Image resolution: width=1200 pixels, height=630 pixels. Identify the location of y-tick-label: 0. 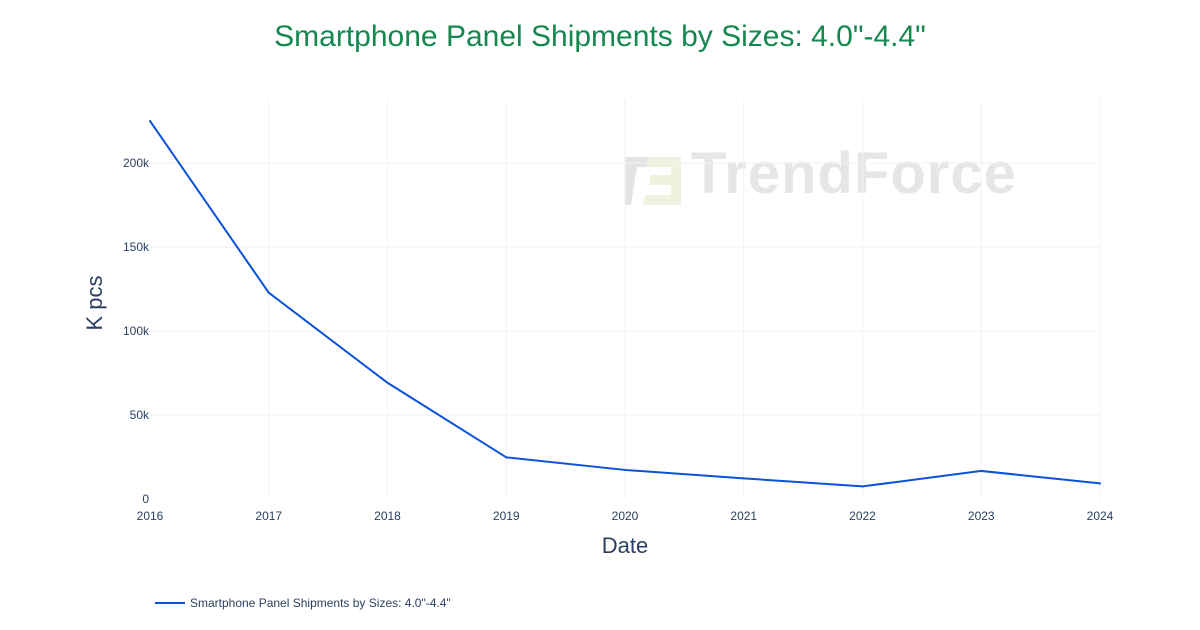
(145, 499).